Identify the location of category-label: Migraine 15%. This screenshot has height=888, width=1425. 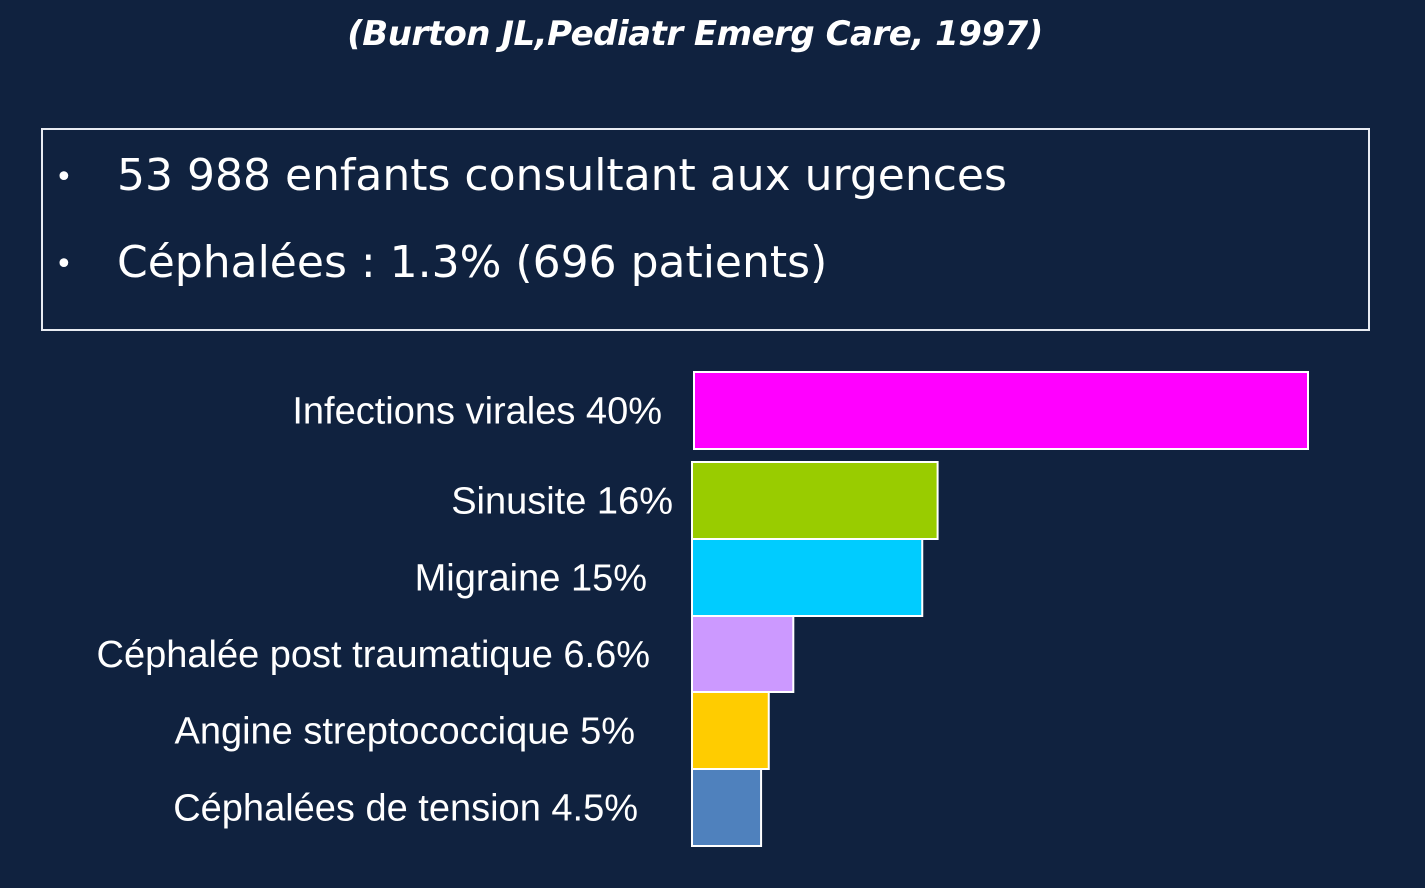
(531, 579).